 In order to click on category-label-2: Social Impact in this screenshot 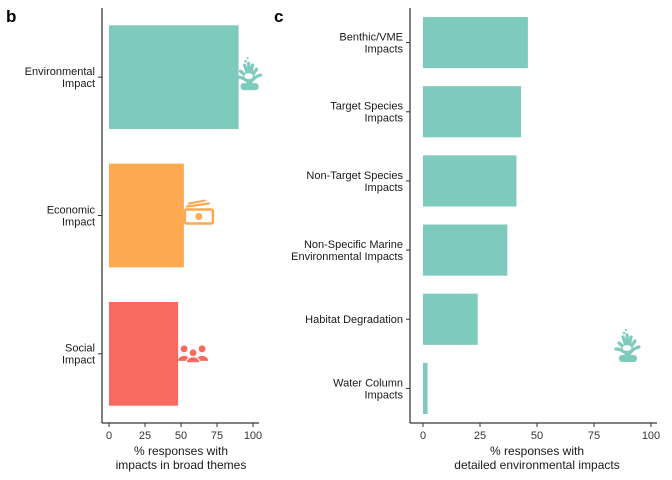, I will do `click(78, 355)`.